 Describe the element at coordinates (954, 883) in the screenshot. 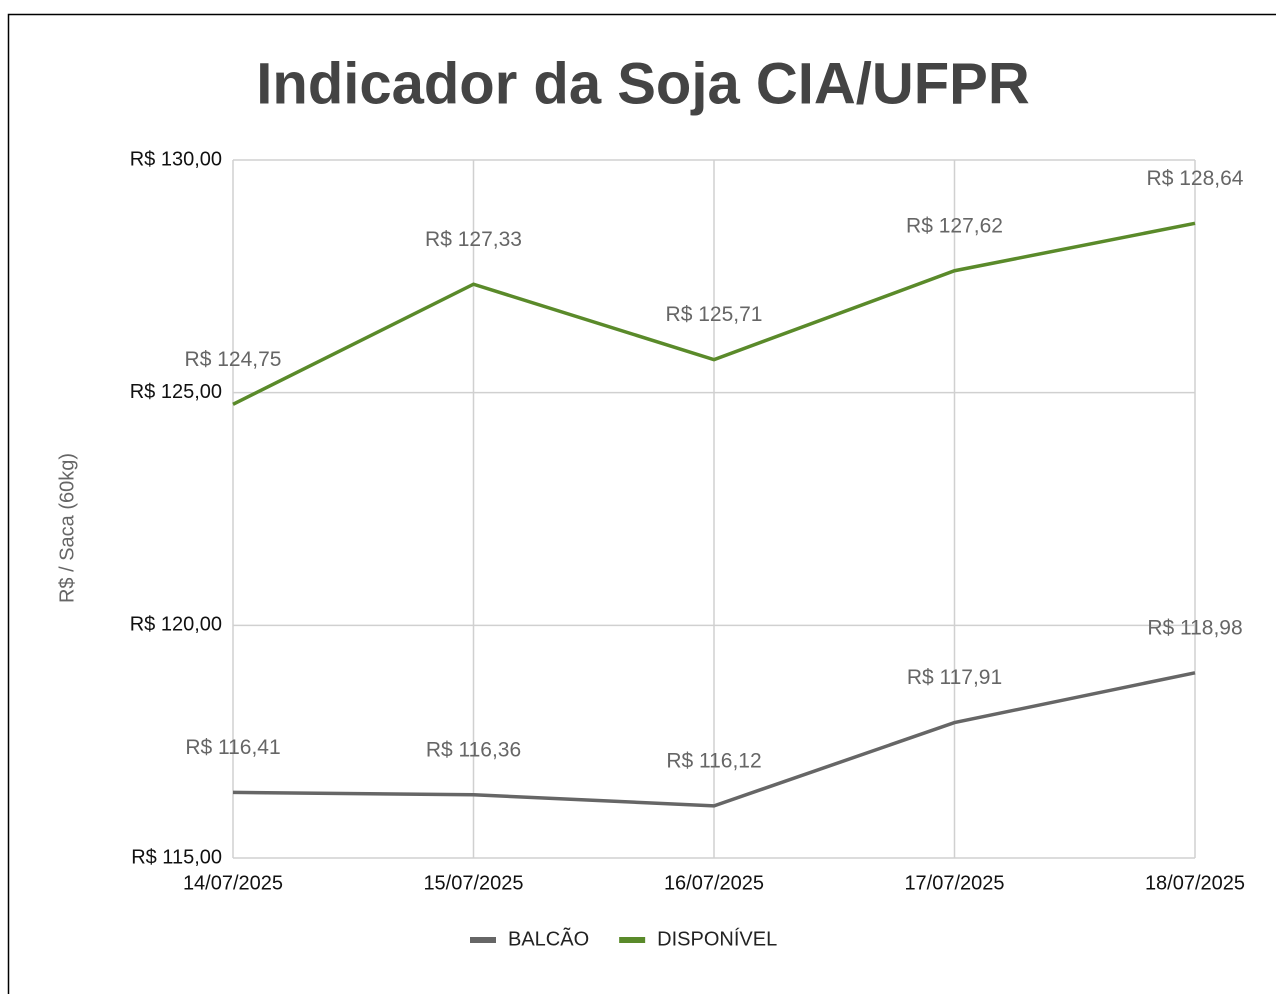

I see `x-tick-label: 17/07/2025` at that location.